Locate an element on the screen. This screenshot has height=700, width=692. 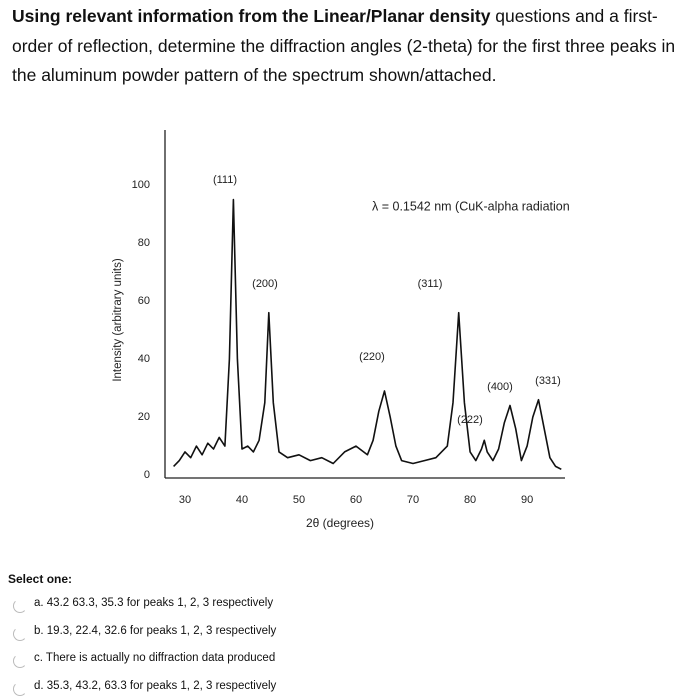
peak-label: (220) is located at coordinates (372, 357).